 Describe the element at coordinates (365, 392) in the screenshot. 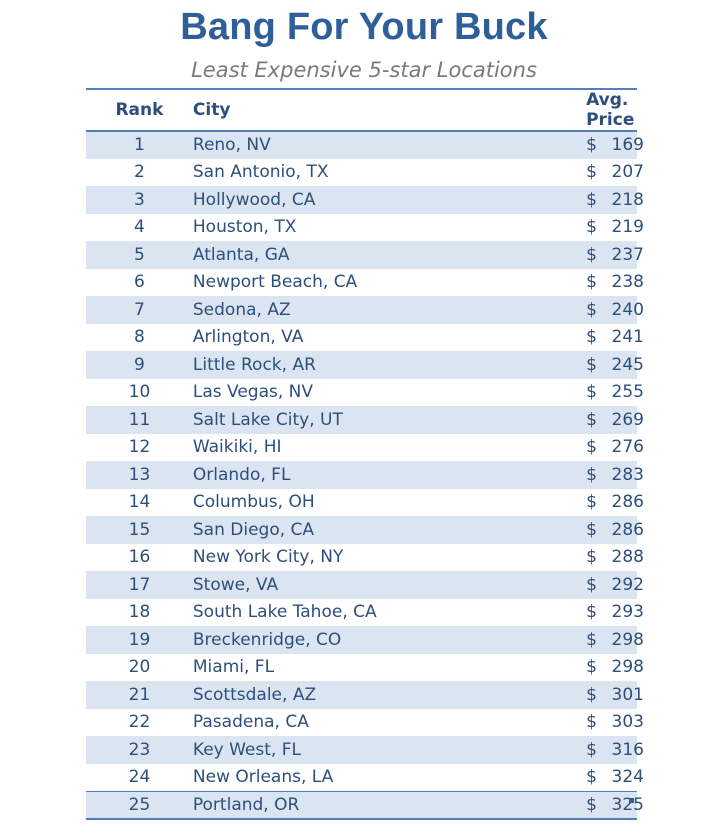

I see `table-row: 10 Las Vegas, NV $255` at that location.